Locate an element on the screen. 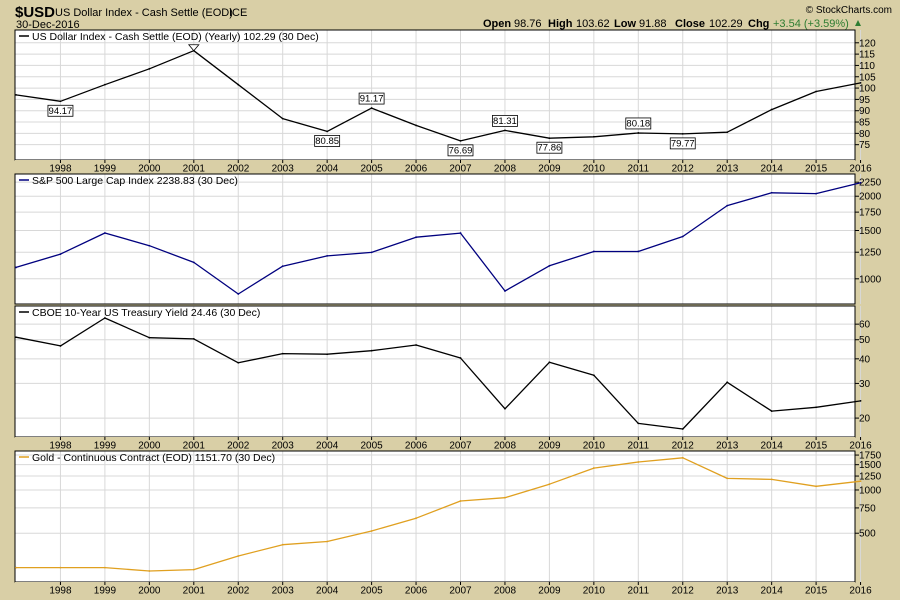 This screenshot has width=900, height=600. data-point-1-1997 is located at coordinates (16, 267).